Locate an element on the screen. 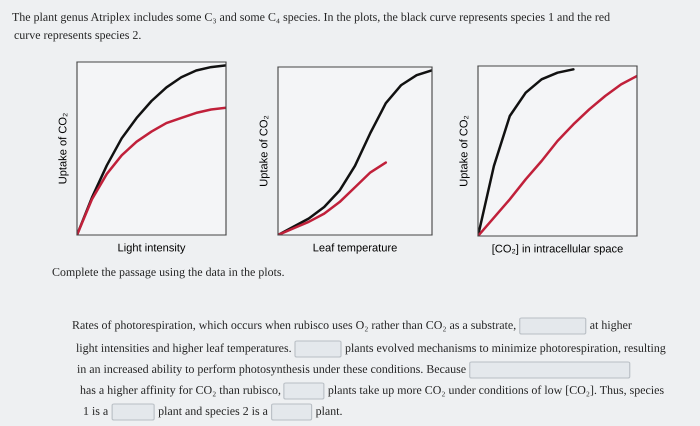 This screenshot has width=700, height=426. text: light intensities and higher leaf temperatures. is located at coordinates (183, 349).